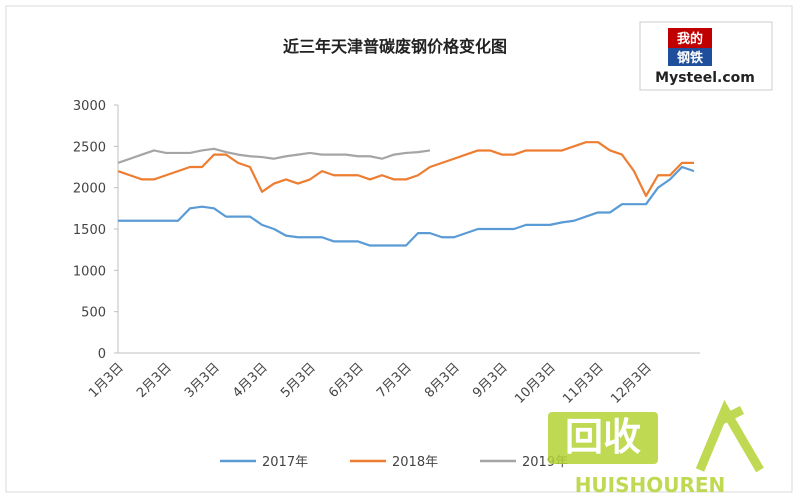 The image size is (800, 500). I want to click on y-tick-label: 0, so click(102, 354).